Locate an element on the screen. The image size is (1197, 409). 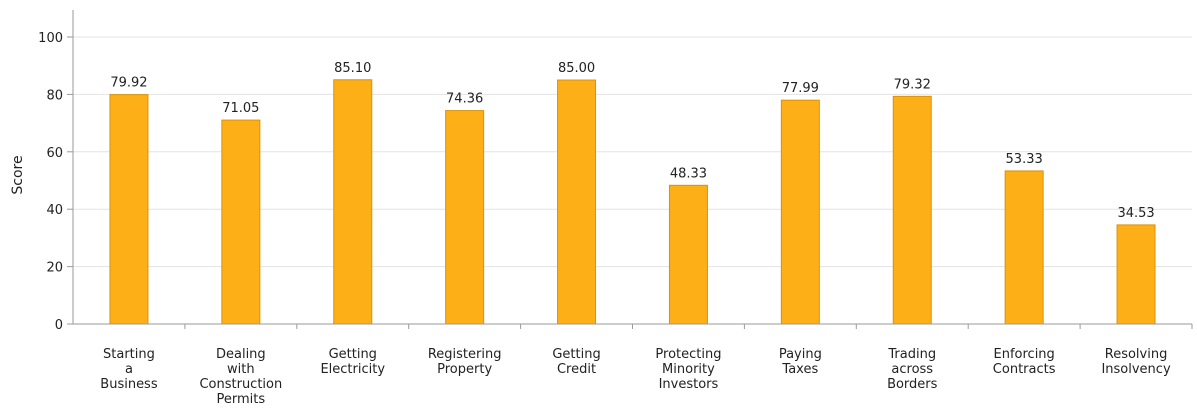
data-label: 34.53 is located at coordinates (1135, 213).